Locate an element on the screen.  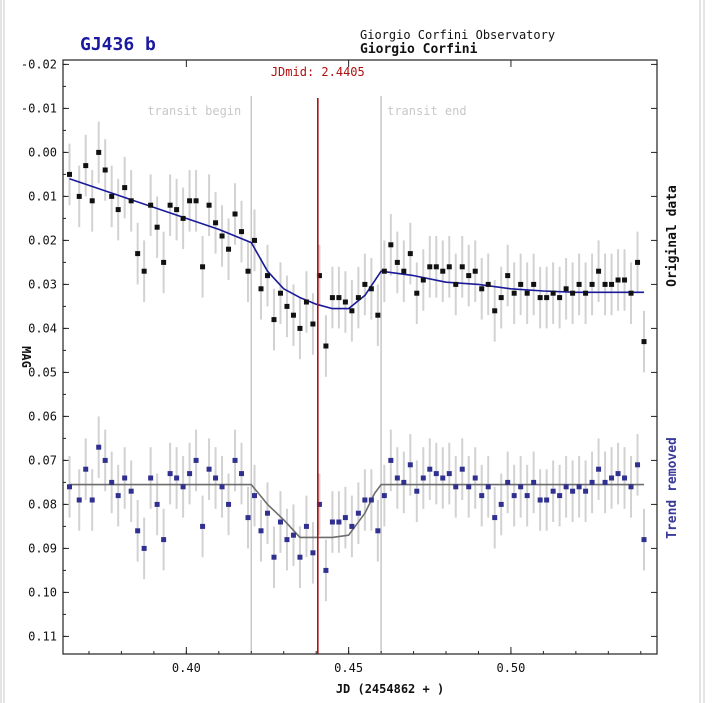
x-tick-label: 0.40 is located at coordinates (186, 668).